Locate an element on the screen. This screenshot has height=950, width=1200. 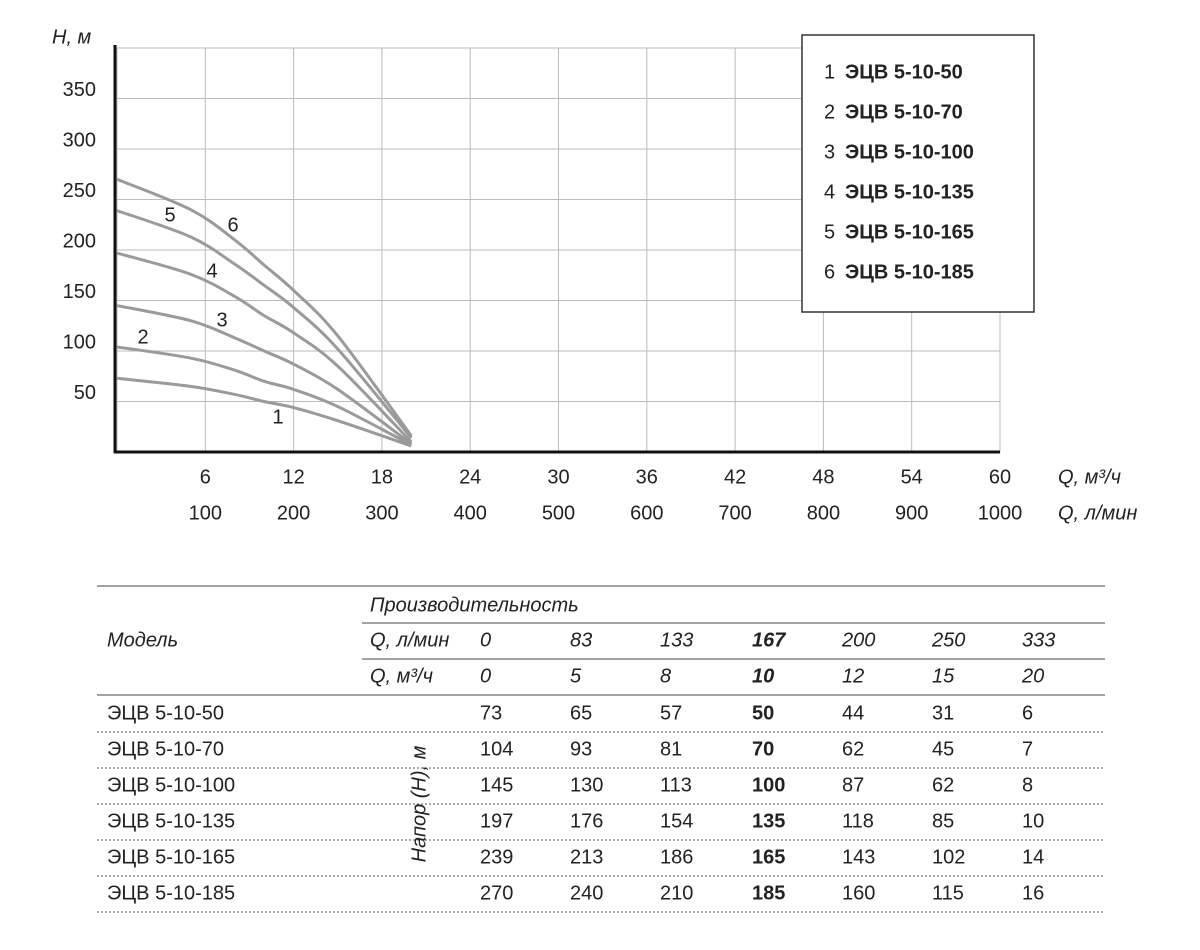
head-value: 154 is located at coordinates (676, 821).